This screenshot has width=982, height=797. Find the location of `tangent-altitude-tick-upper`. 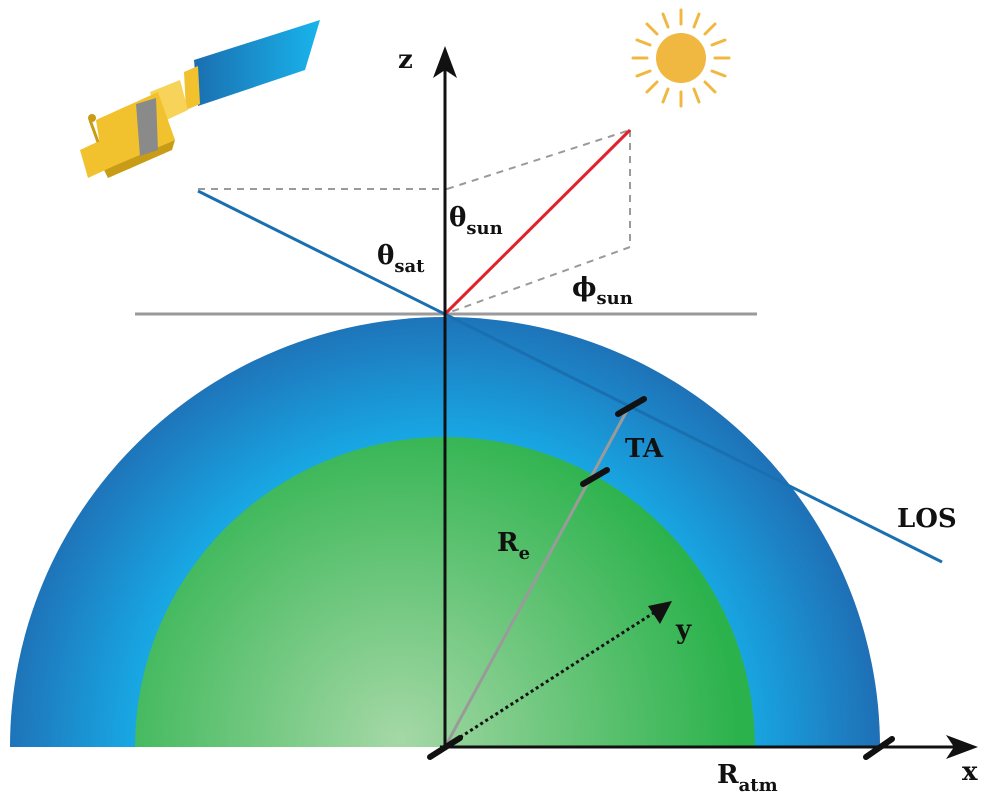

tangent-altitude-tick-upper is located at coordinates (631, 406).